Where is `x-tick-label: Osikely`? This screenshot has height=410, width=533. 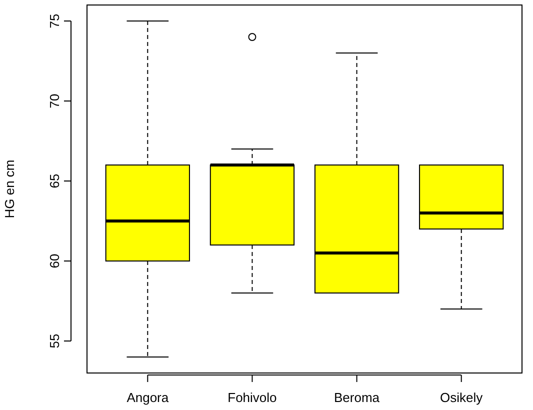 x-tick-label: Osikely is located at coordinates (462, 397).